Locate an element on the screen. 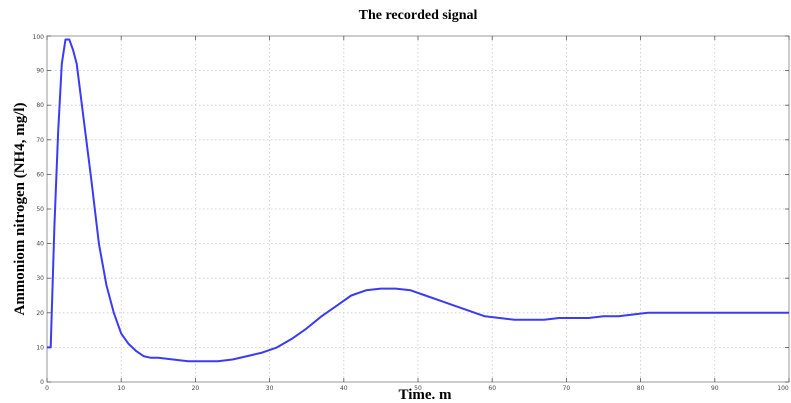  y-tick-labels: 0 10 20 30 40 50 60 70 80 90 100 is located at coordinates (39, 210).